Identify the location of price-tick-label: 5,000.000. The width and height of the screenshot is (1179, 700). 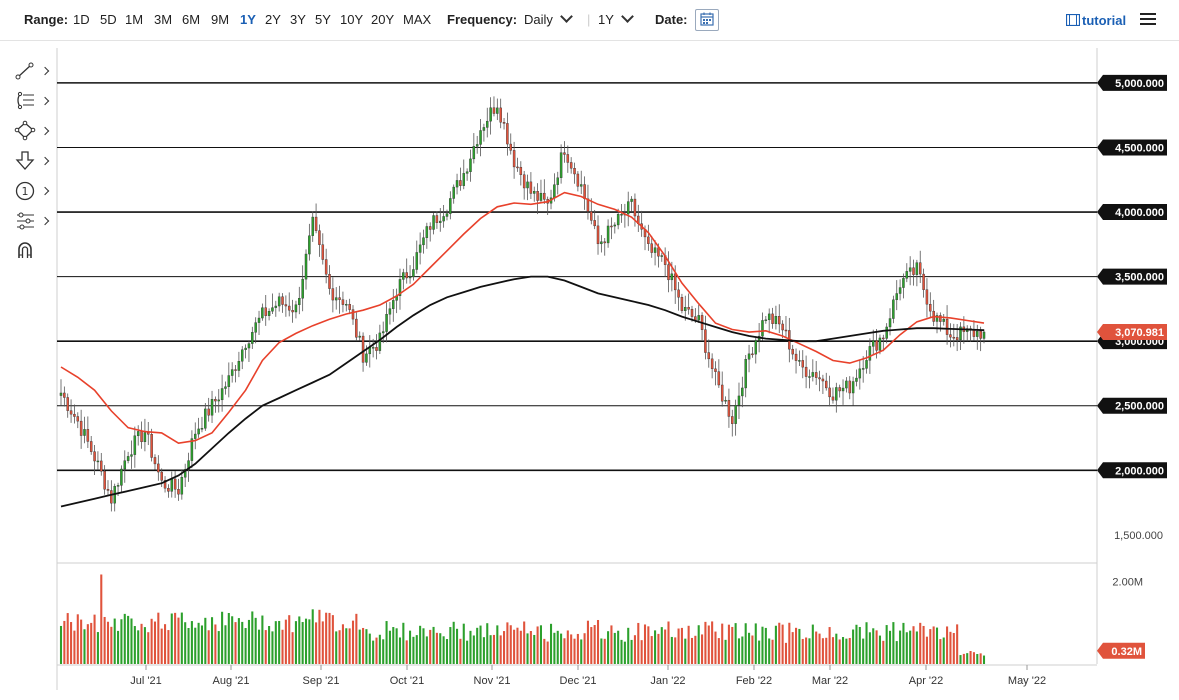
(1139, 84).